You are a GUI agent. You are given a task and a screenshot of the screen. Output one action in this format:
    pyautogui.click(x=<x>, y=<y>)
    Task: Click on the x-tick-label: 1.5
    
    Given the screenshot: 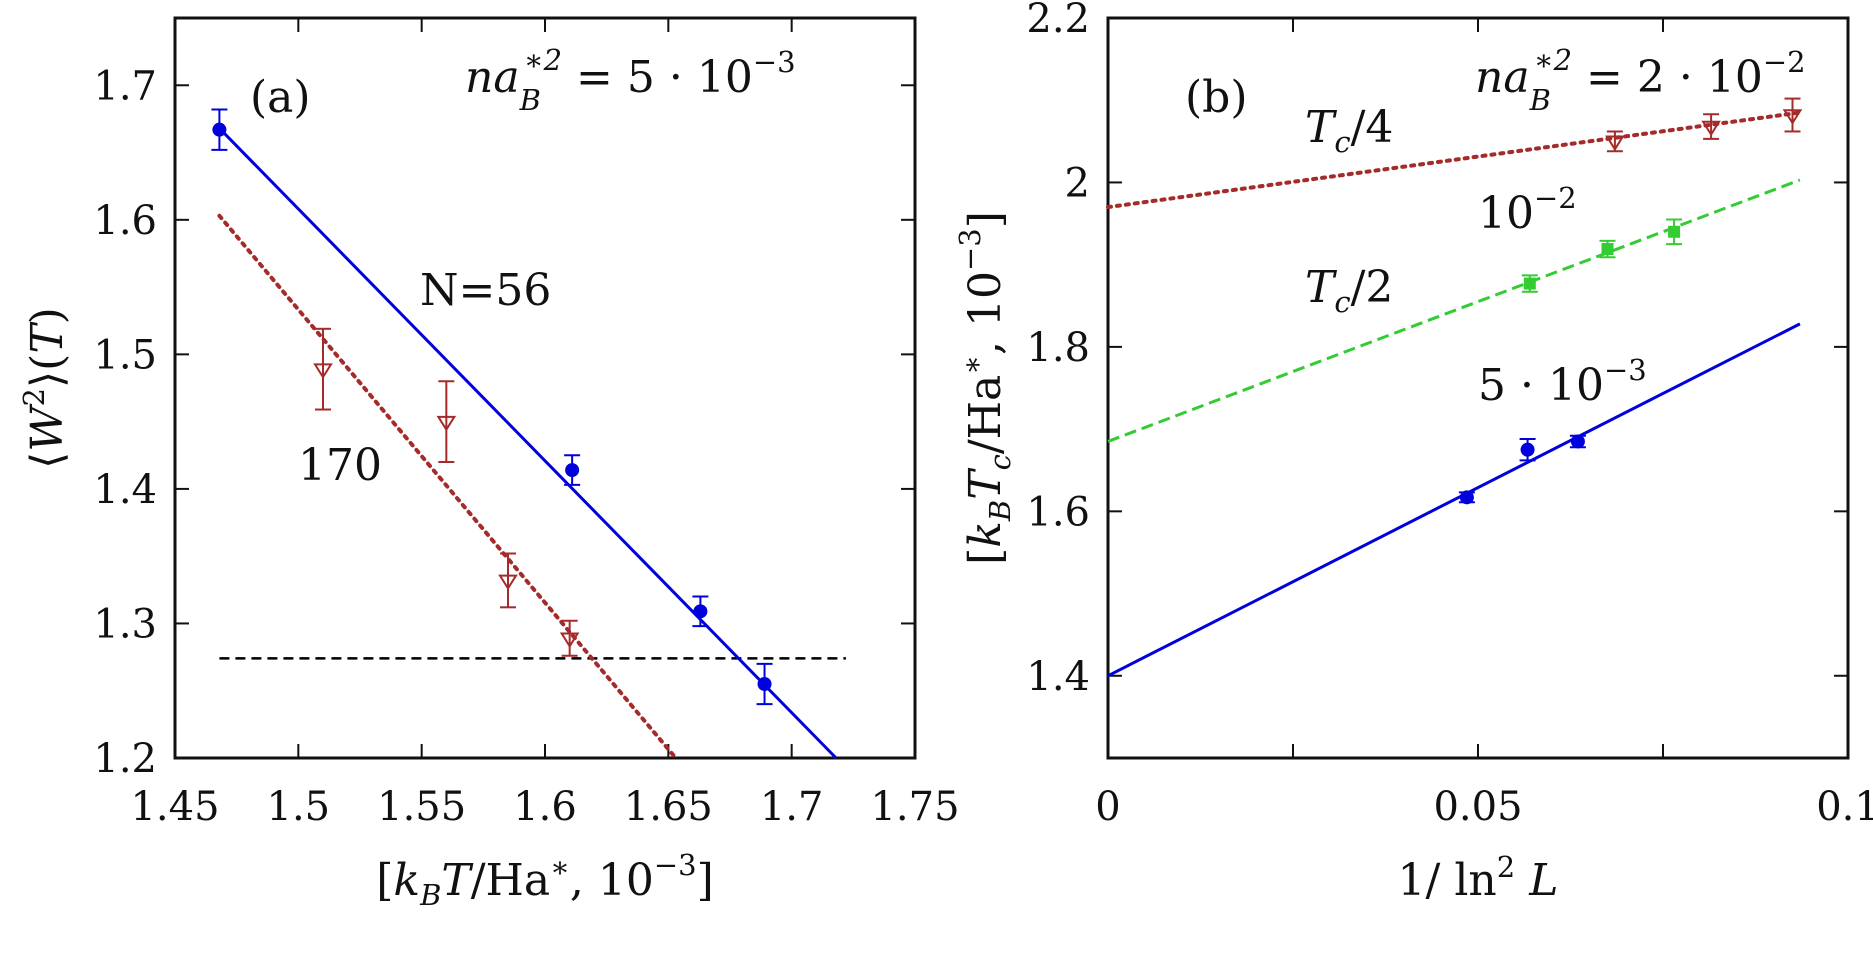 What is the action you would take?
    pyautogui.click(x=299, y=807)
    